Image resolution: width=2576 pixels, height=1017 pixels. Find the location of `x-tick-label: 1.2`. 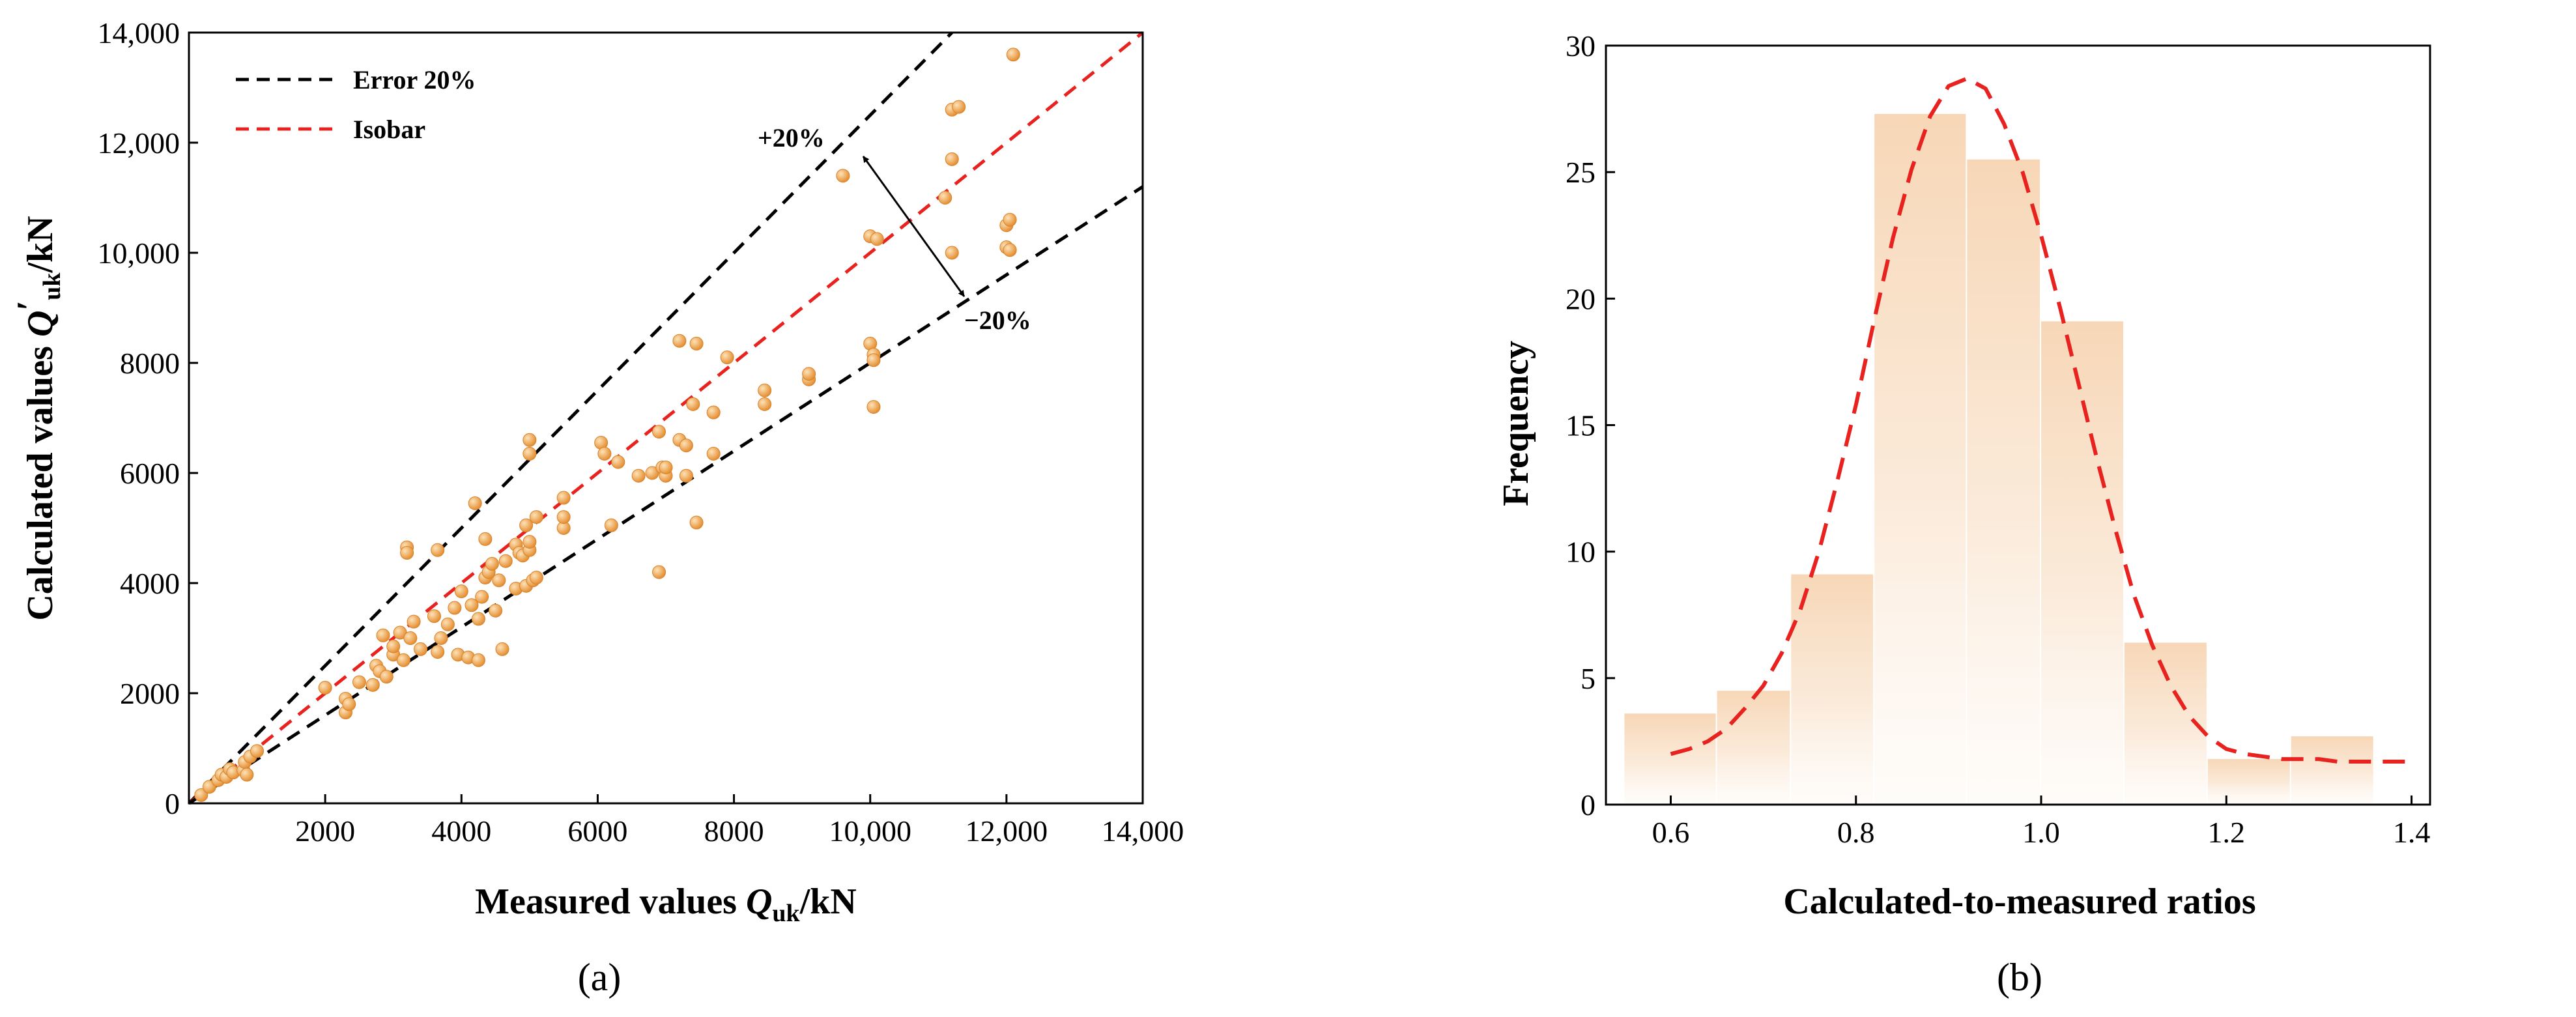

x-tick-label: 1.2 is located at coordinates (2227, 832).